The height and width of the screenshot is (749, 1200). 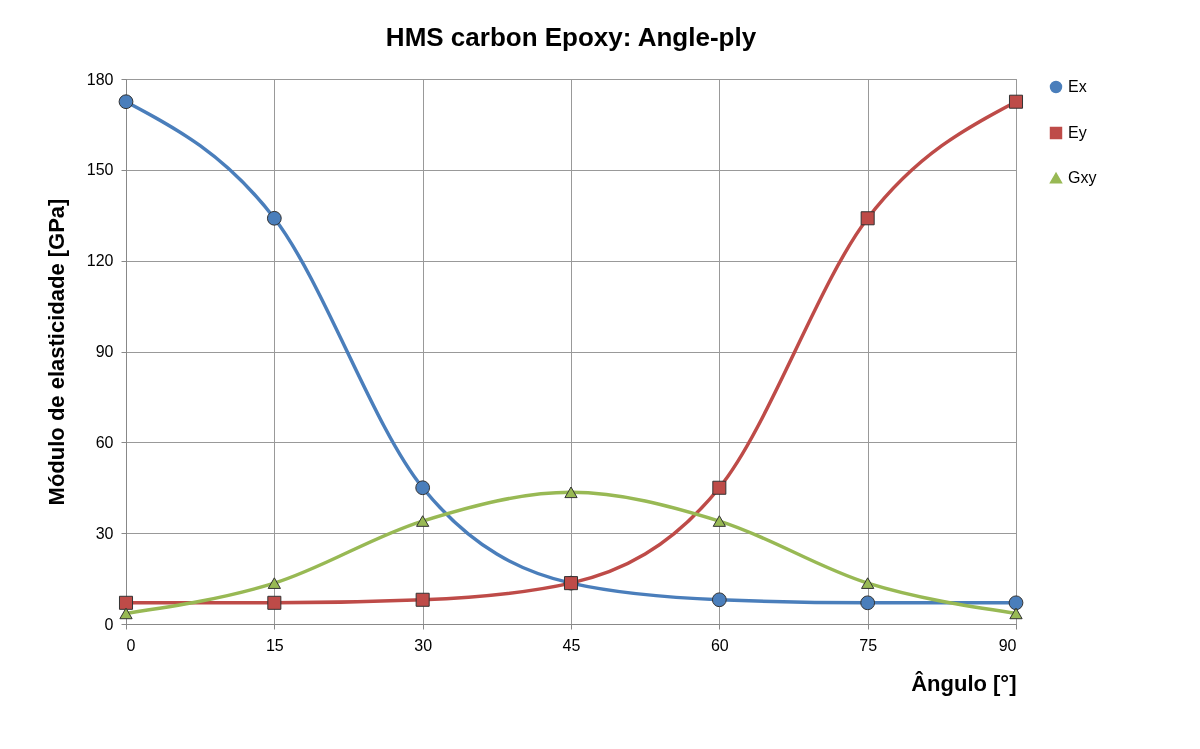 I want to click on y-tick-label: 60, so click(x=104, y=442).